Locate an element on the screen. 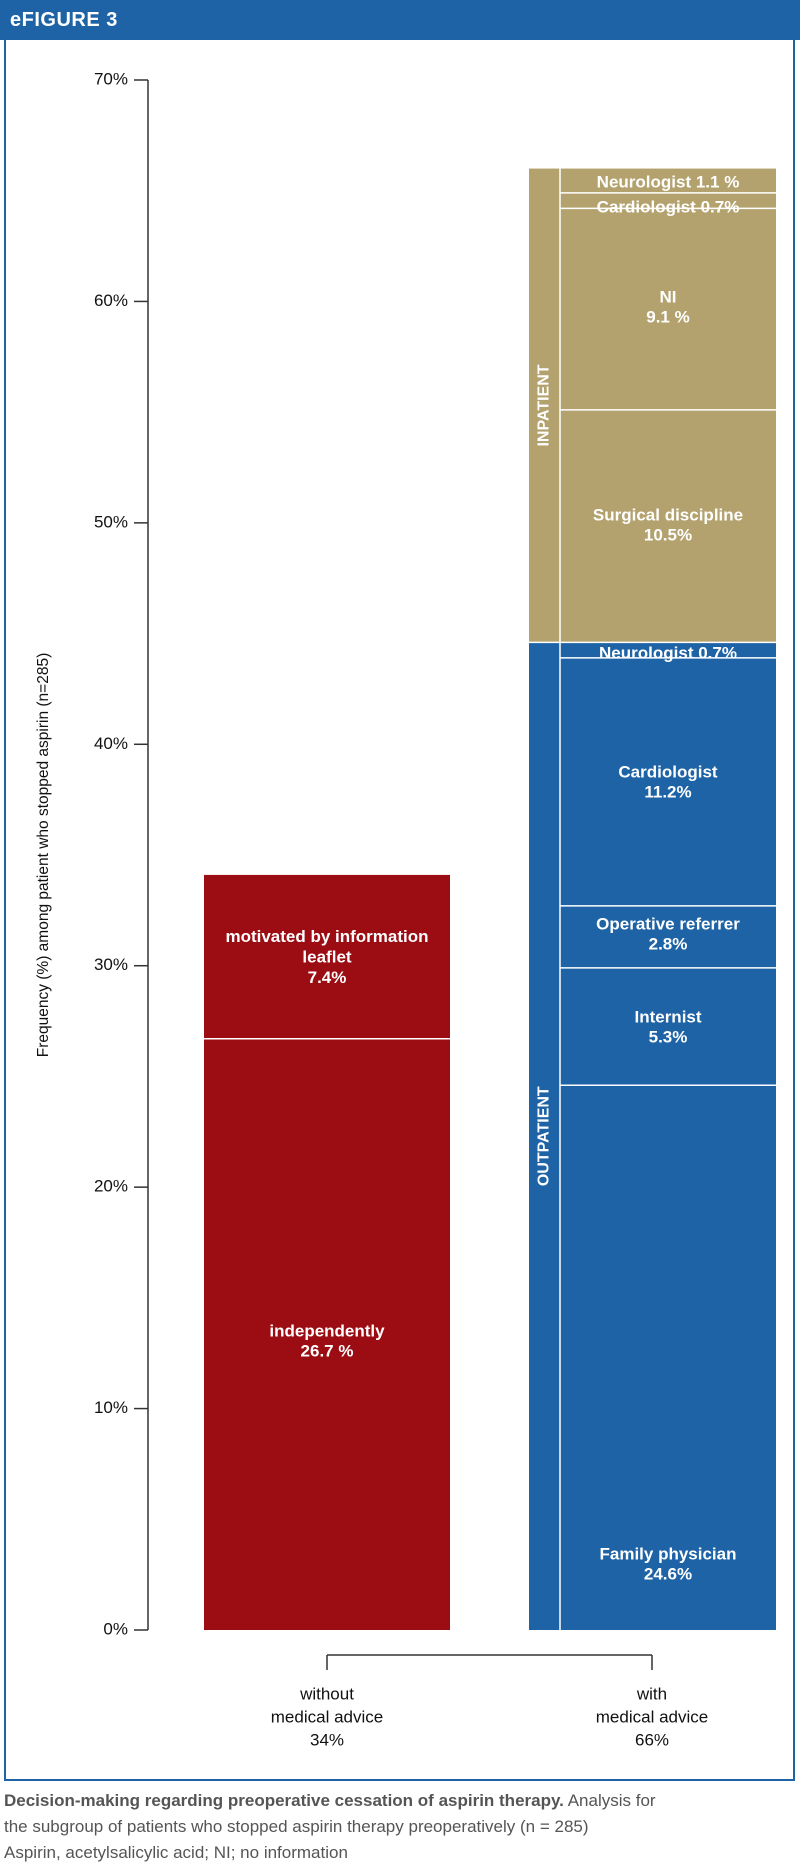  segment-label: Cardiologist is located at coordinates (668, 771).